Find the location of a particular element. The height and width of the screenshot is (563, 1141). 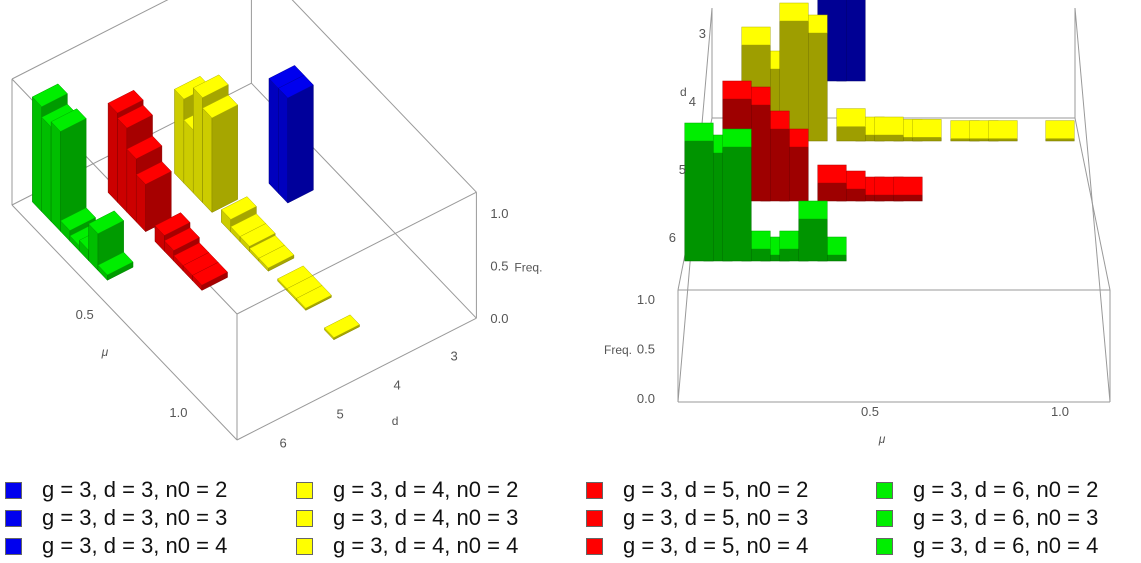

bar-face-side is located at coordinates (224, 158).